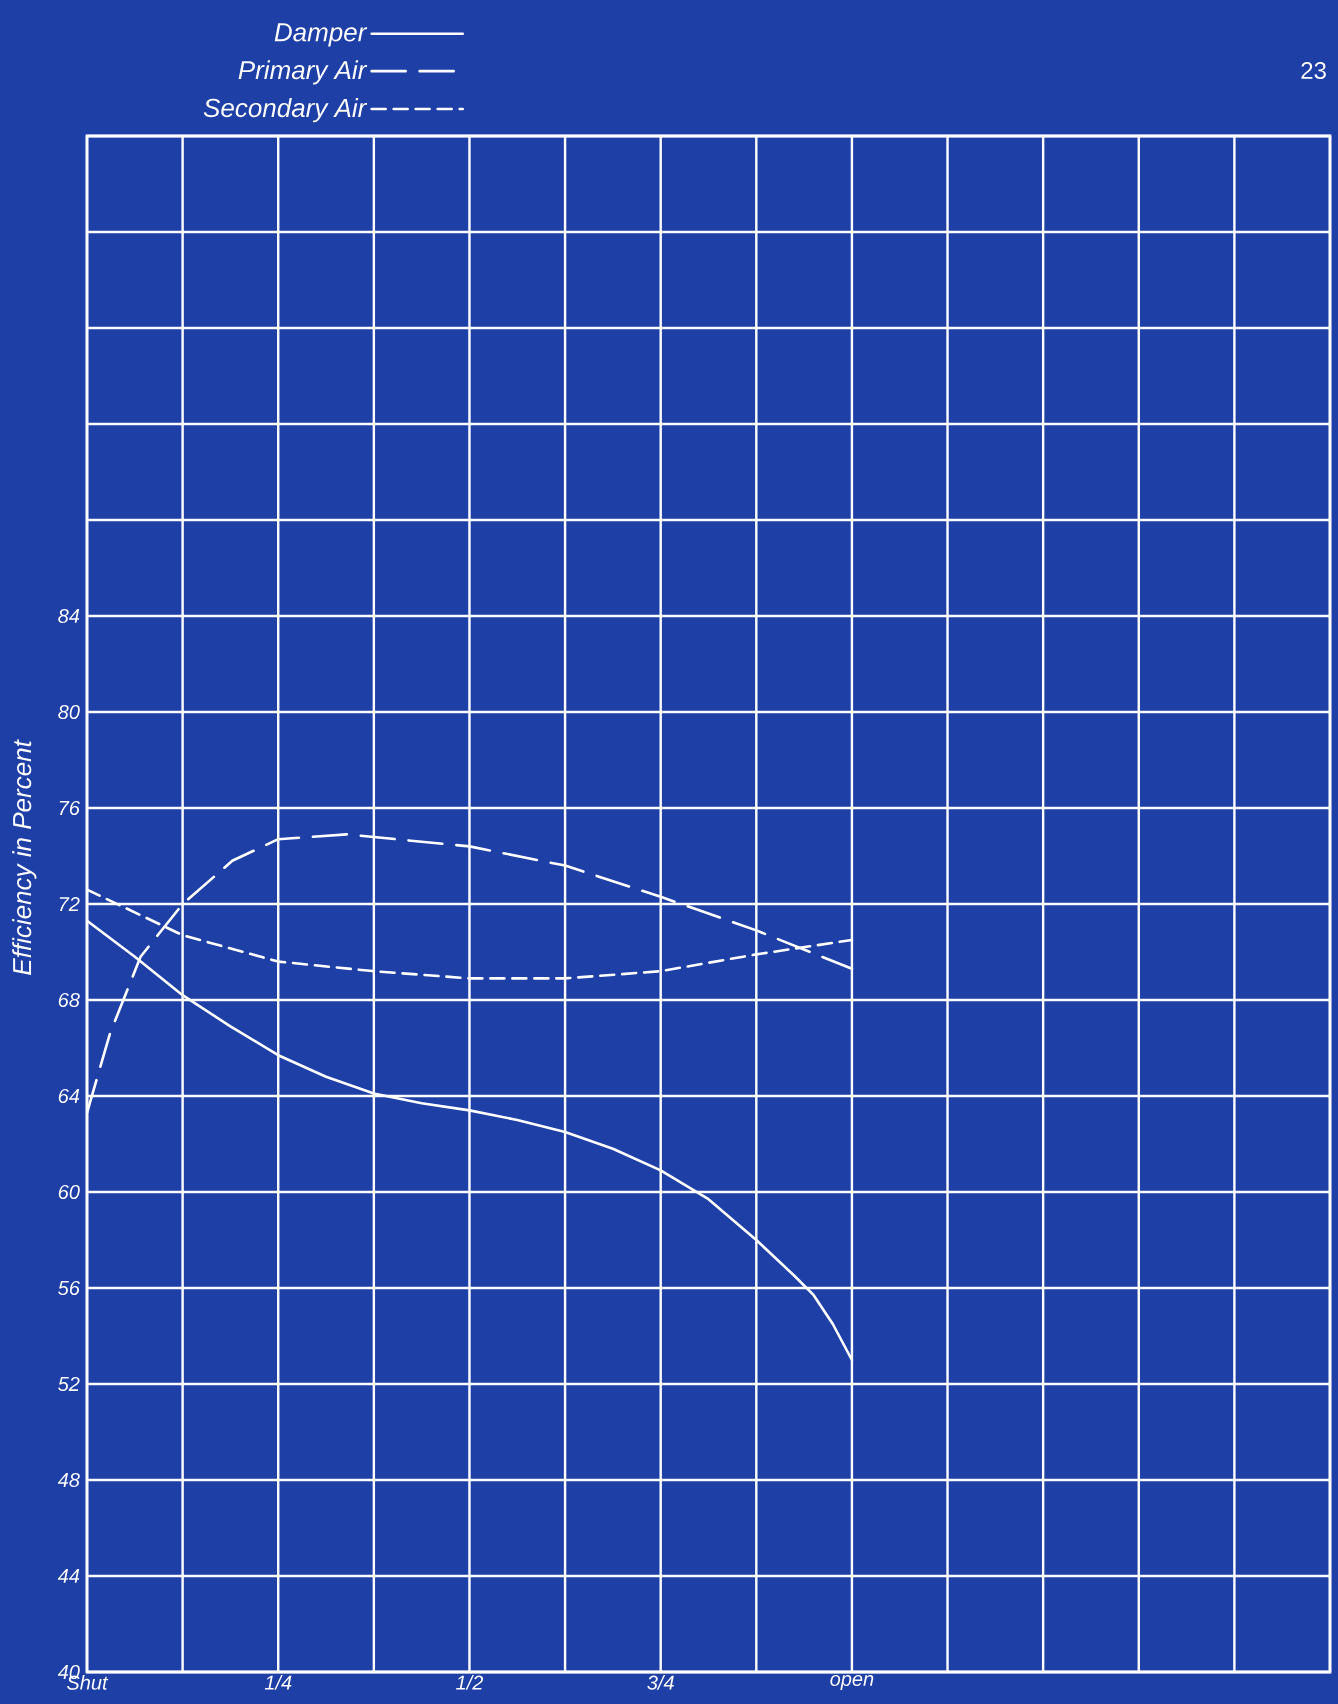 The width and height of the screenshot is (1338, 1704). Describe the element at coordinates (24, 857) in the screenshot. I see `y-axis-title: Efficiency in Percent` at that location.